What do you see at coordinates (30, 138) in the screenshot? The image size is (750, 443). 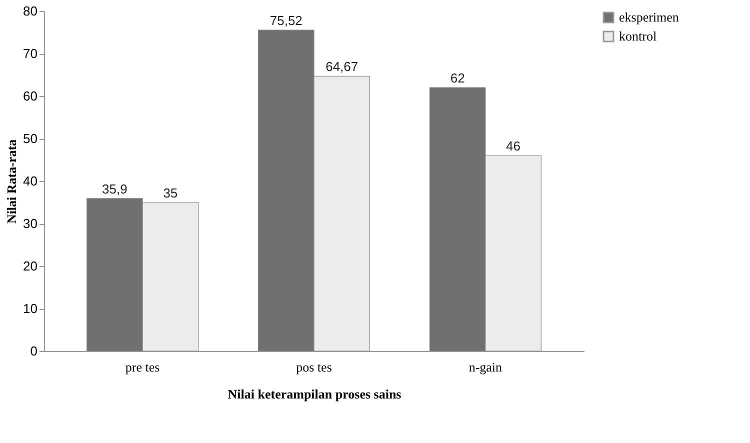 I see `y-tick-label: 50` at bounding box center [30, 138].